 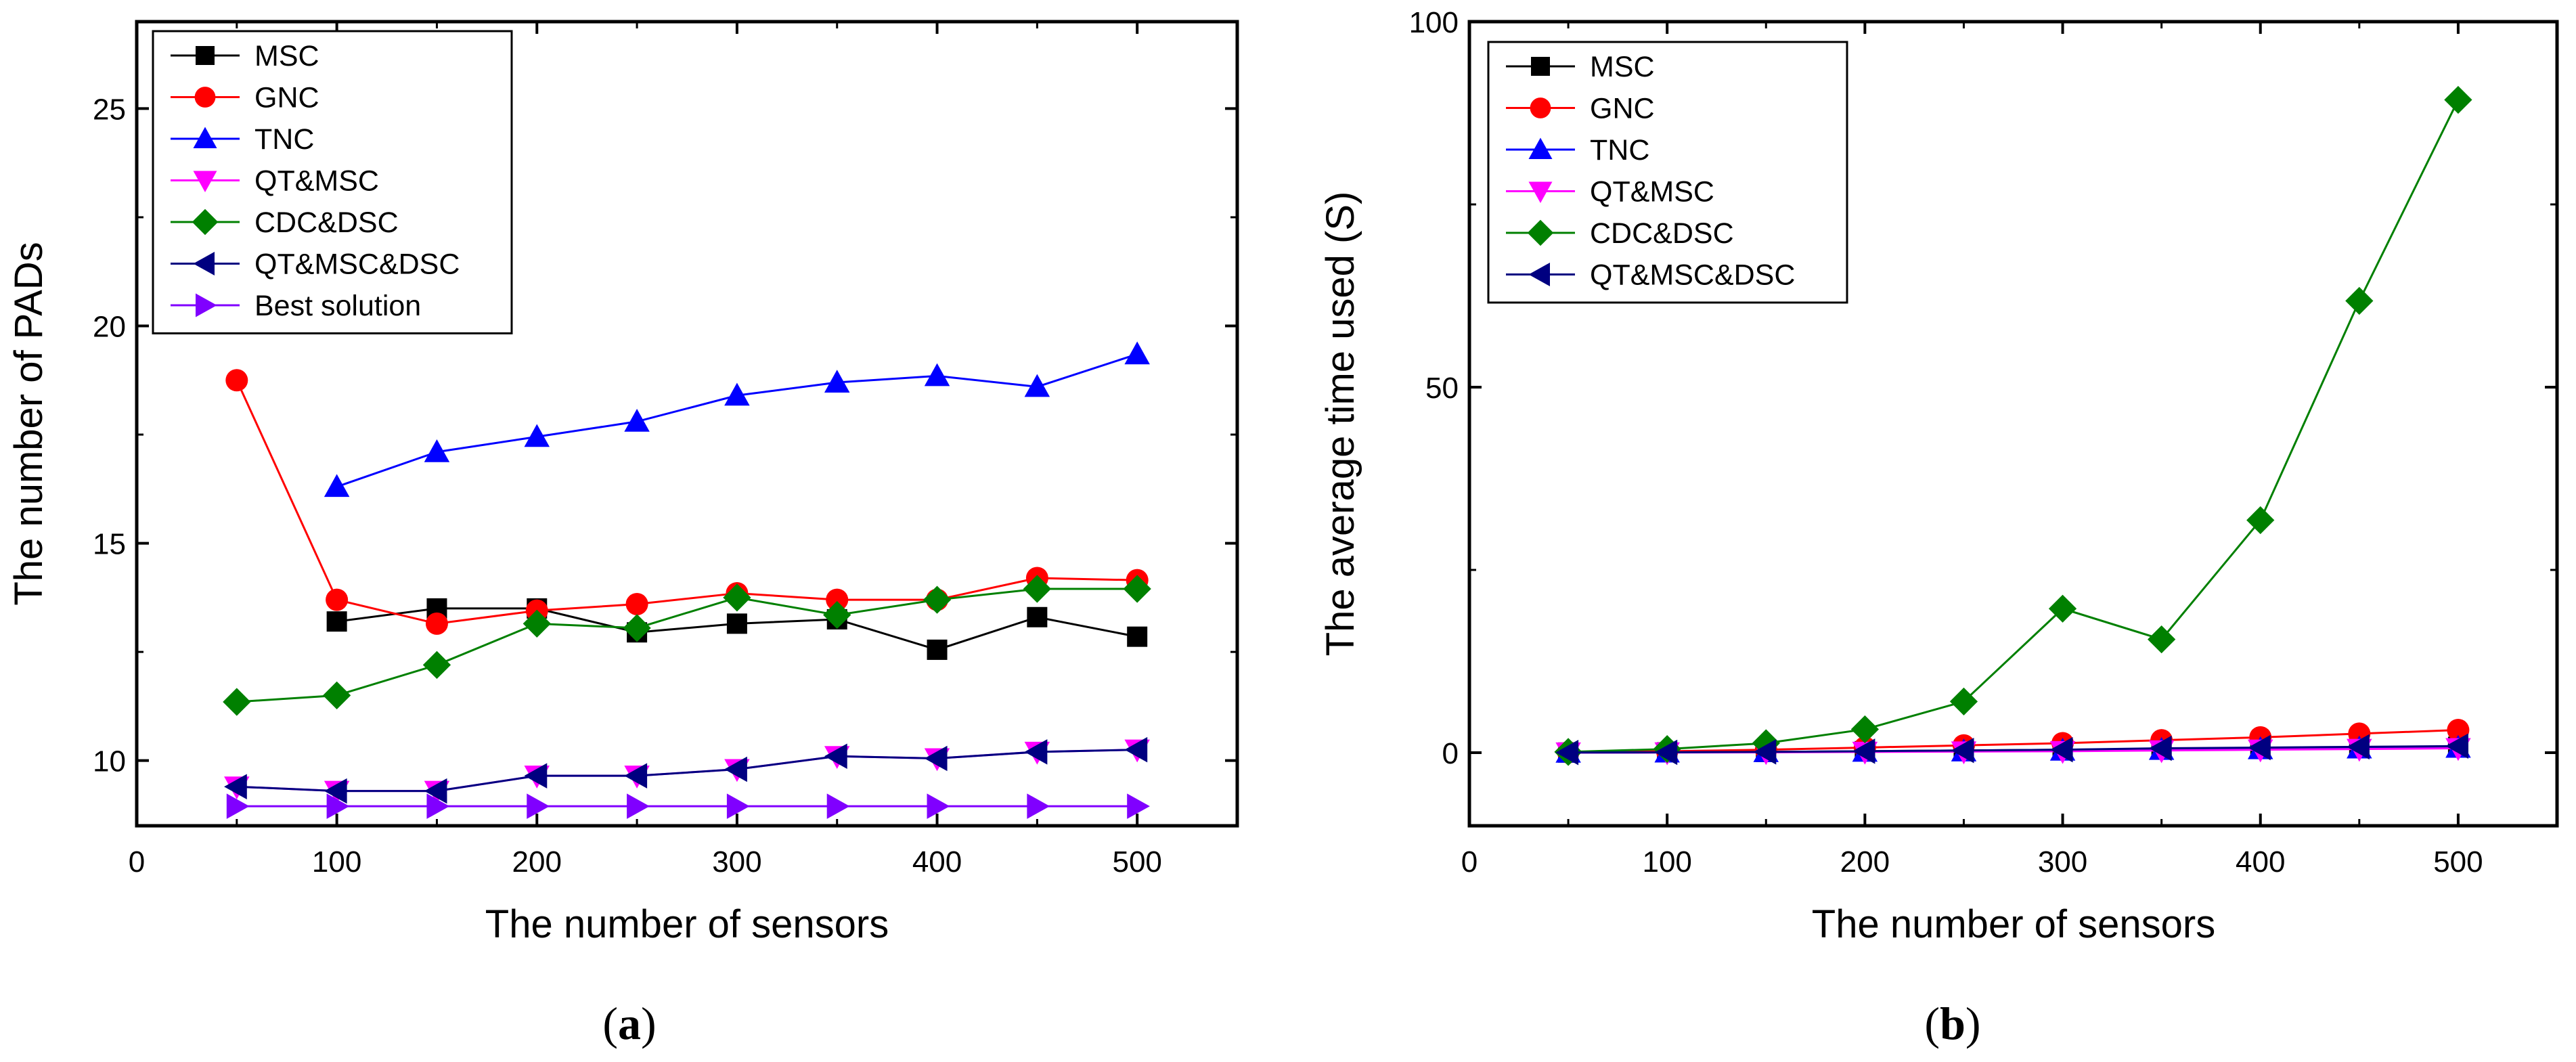 I want to click on y-tick-label: 25, so click(x=109, y=109).